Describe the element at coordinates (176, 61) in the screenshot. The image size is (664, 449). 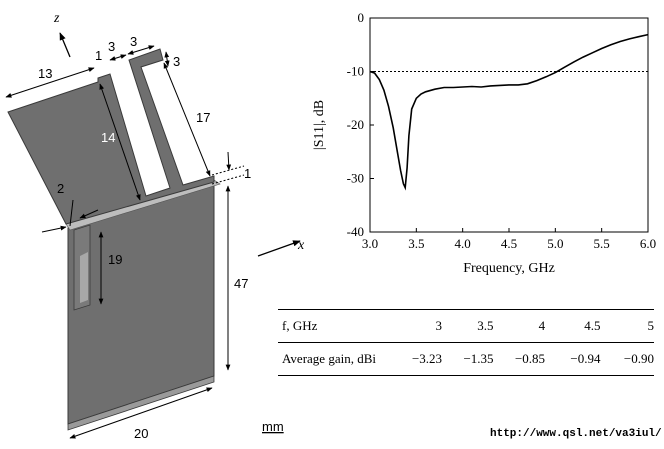
I see `dim-3-c: 3` at that location.